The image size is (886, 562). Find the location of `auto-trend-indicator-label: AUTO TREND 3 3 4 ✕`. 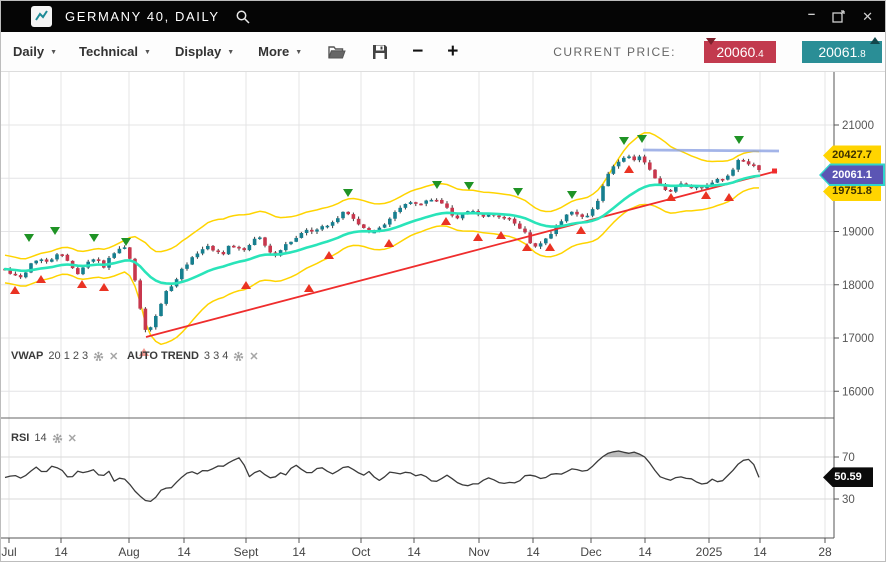

auto-trend-indicator-label: AUTO TREND 3 3 4 ✕ is located at coordinates (193, 356).